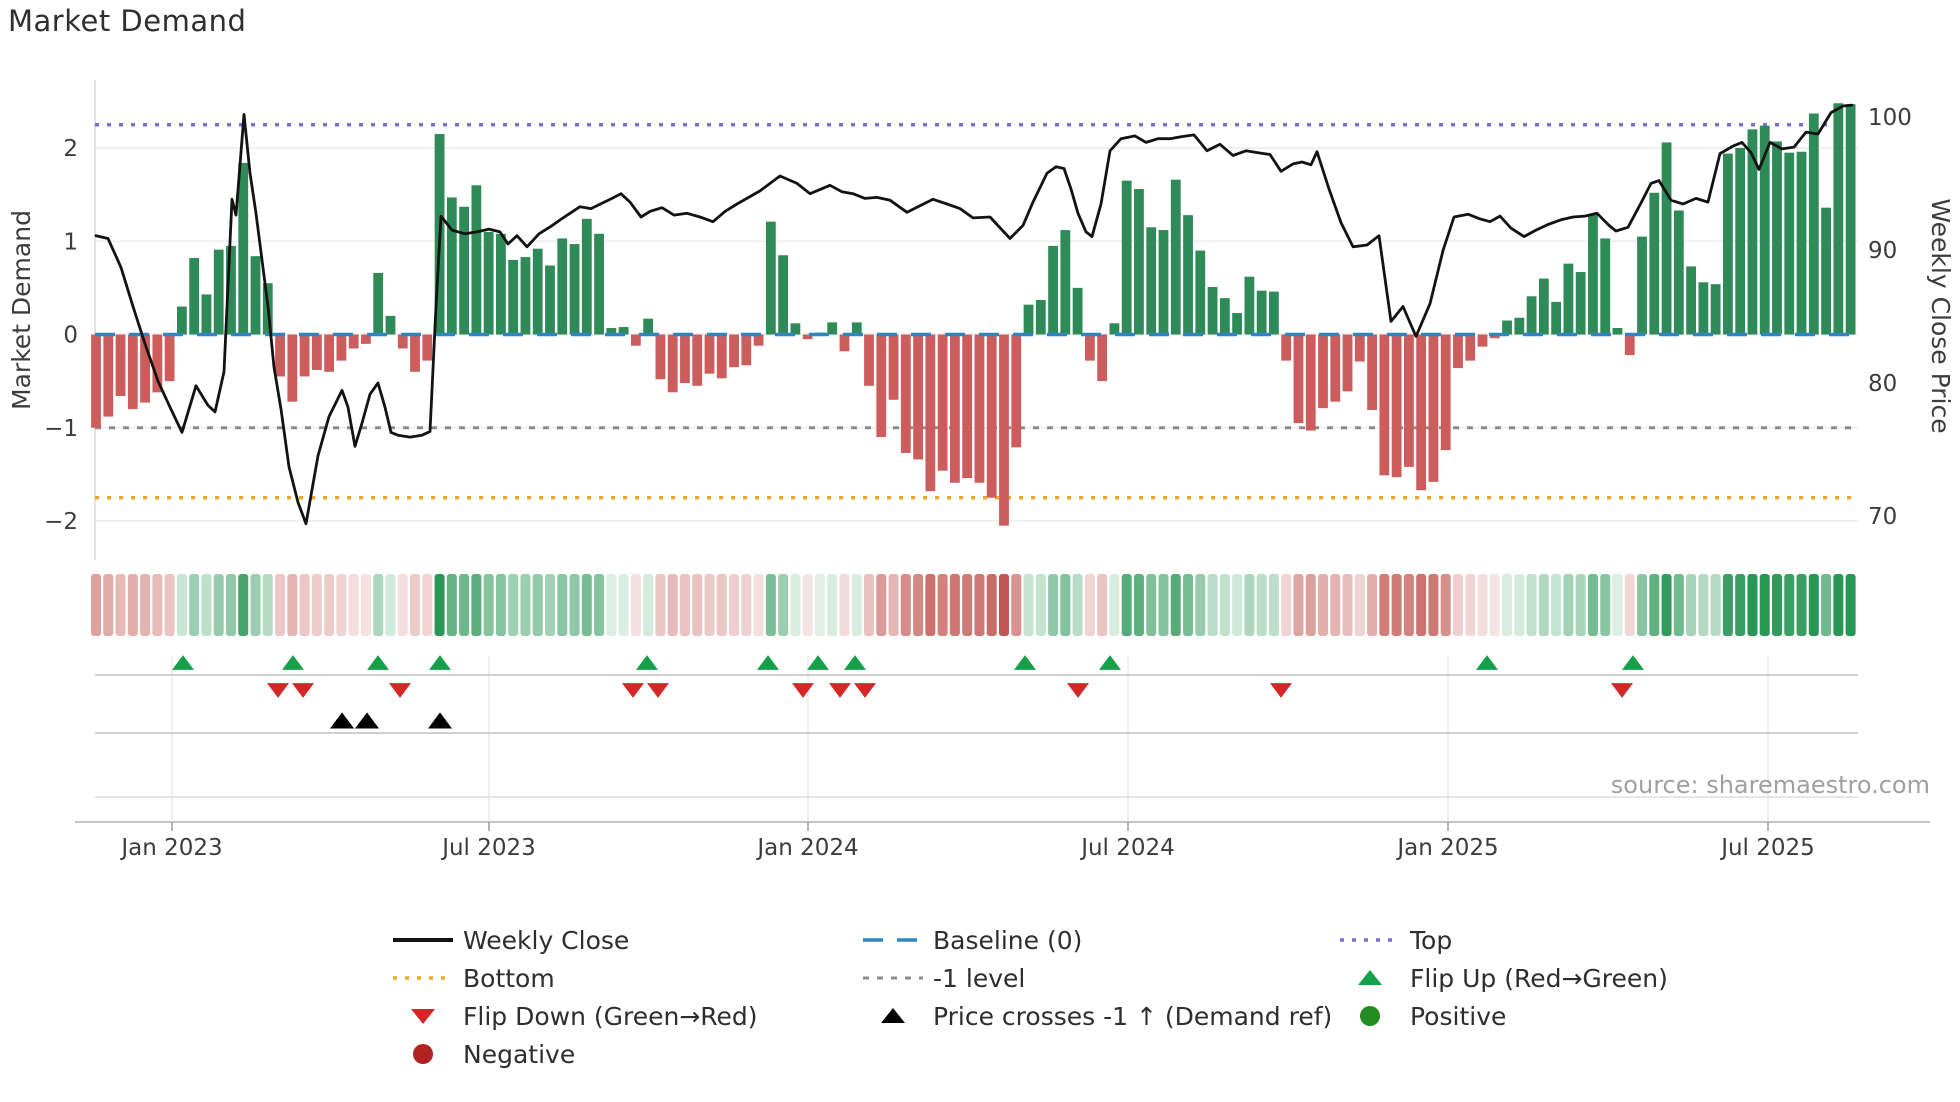 This screenshot has height=1102, width=1960. What do you see at coordinates (509, 978) in the screenshot?
I see `legend-label: Bottom` at bounding box center [509, 978].